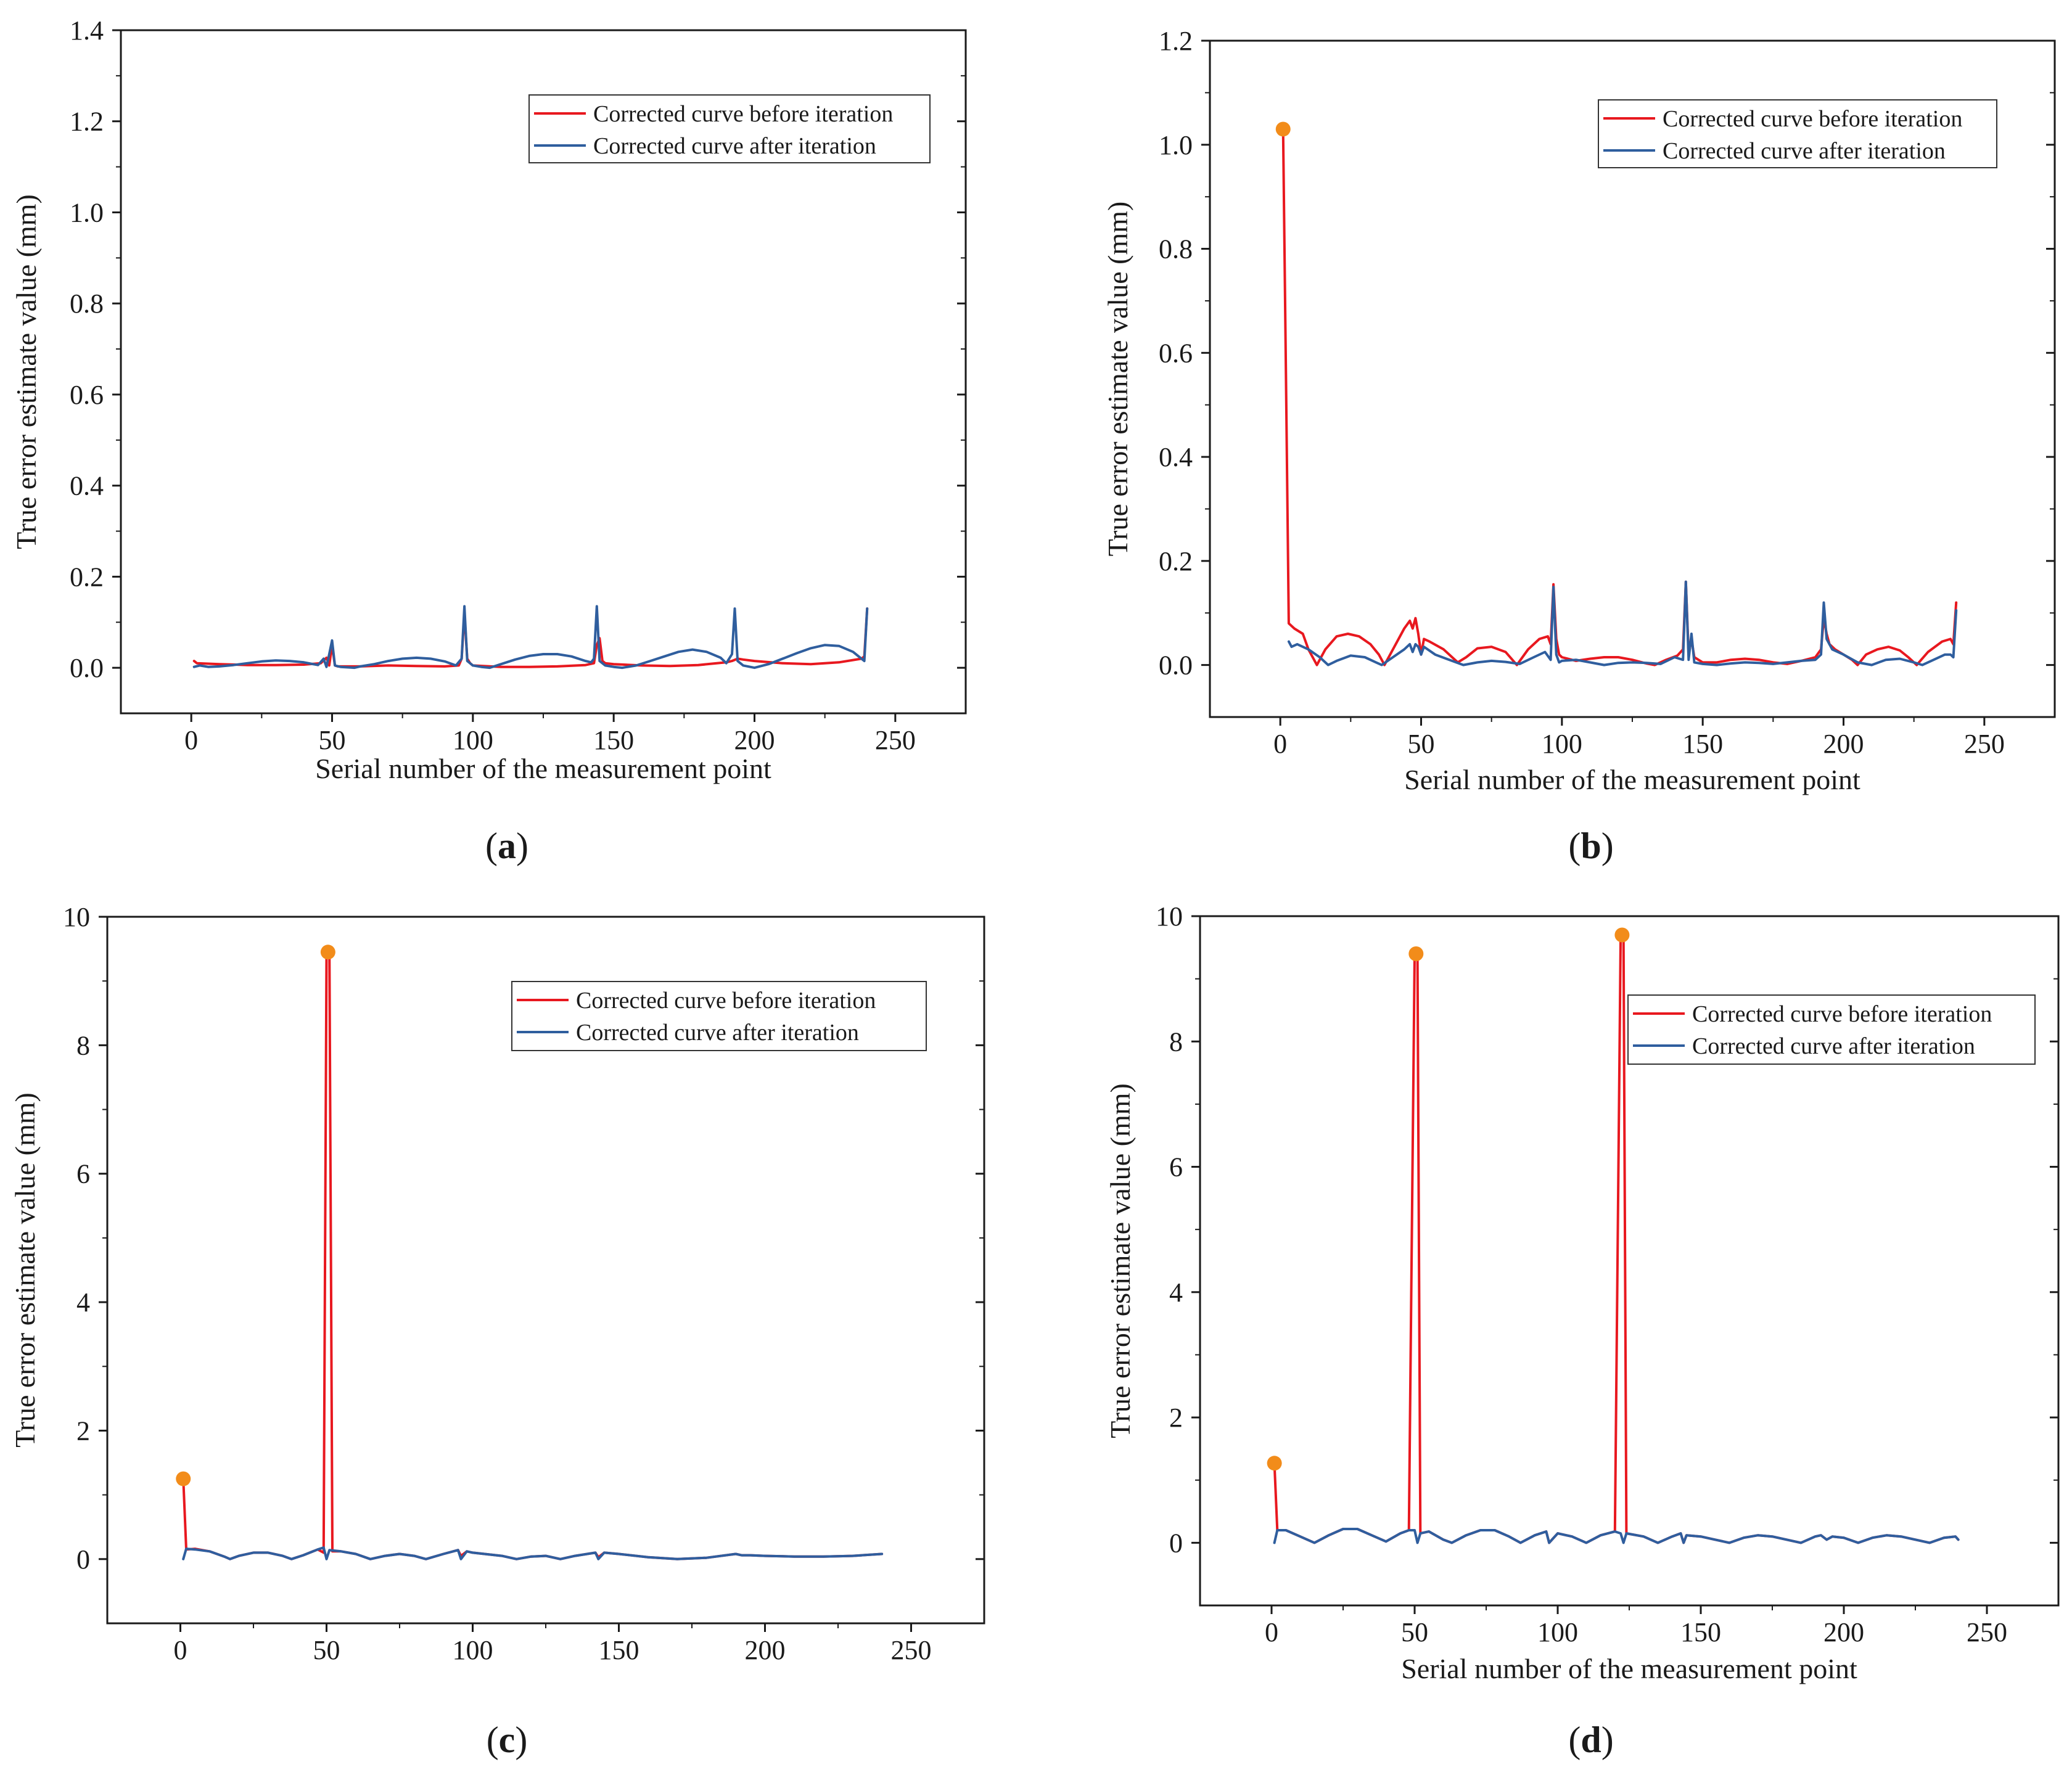 The width and height of the screenshot is (2072, 1783). I want to click on panel-label: (b), so click(1590, 846).